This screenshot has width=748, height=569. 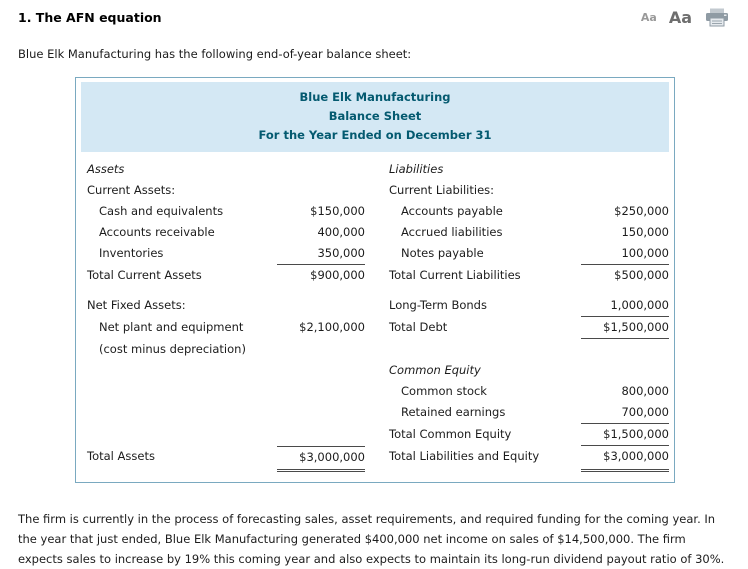 What do you see at coordinates (321, 254) in the screenshot?
I see `left-amount: 350,000` at bounding box center [321, 254].